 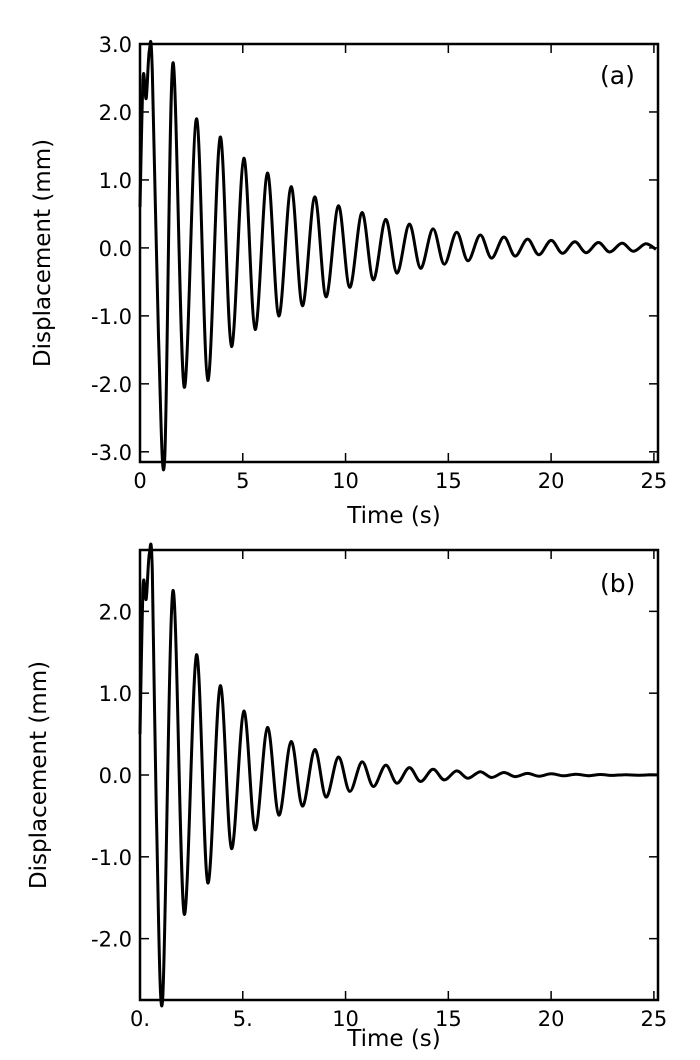 What do you see at coordinates (393, 1039) in the screenshot?
I see `x-axis-label-b: Time (s)` at bounding box center [393, 1039].